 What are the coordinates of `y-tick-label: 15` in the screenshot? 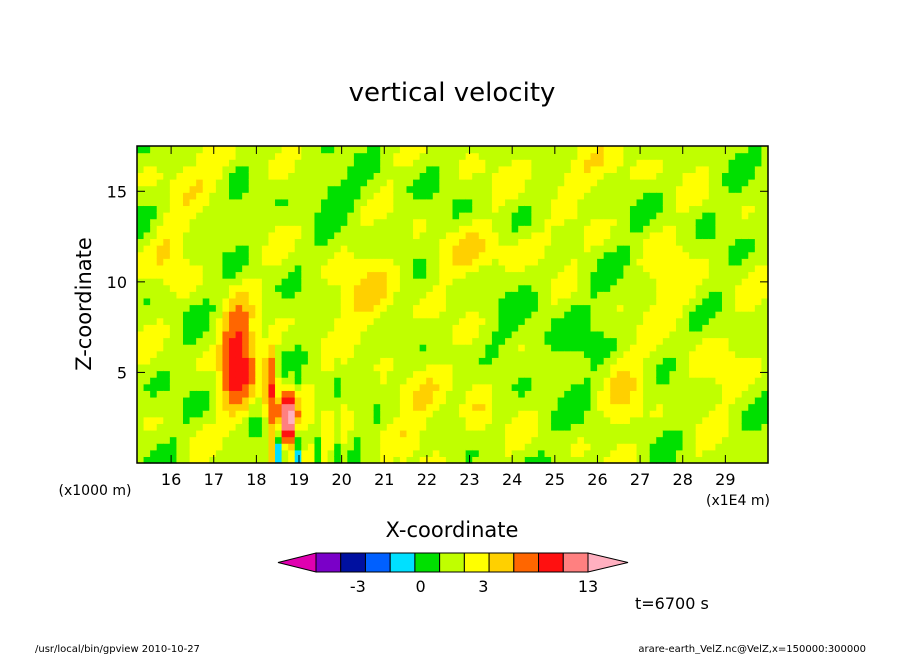 It's located at (117, 191).